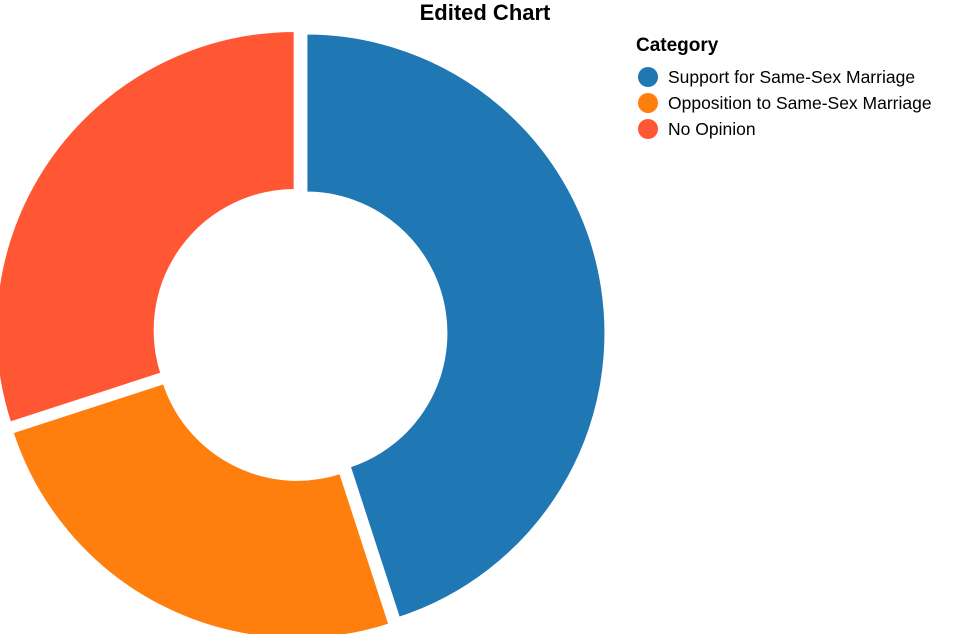 The width and height of the screenshot is (970, 634). Describe the element at coordinates (791, 77) in the screenshot. I see `legend-label: Support for Same-Sex Marriage` at that location.